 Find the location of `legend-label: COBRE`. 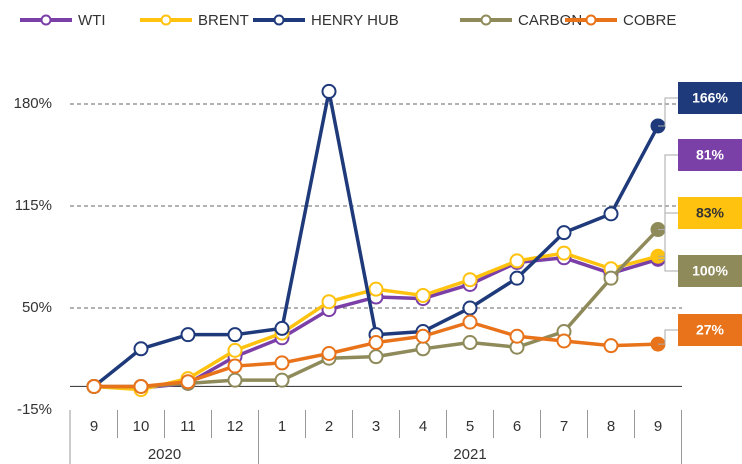

legend-label: COBRE is located at coordinates (649, 20).